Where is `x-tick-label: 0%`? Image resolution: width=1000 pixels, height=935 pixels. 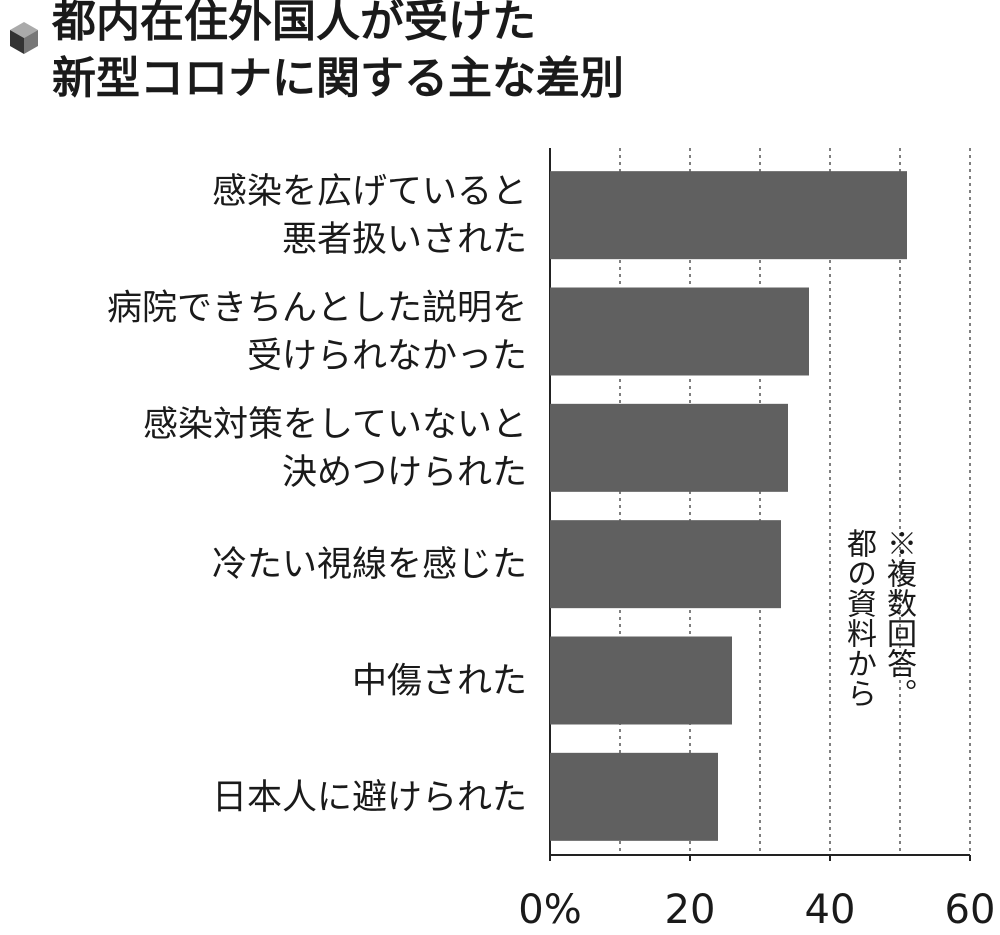 x-tick-label: 0% is located at coordinates (549, 910).